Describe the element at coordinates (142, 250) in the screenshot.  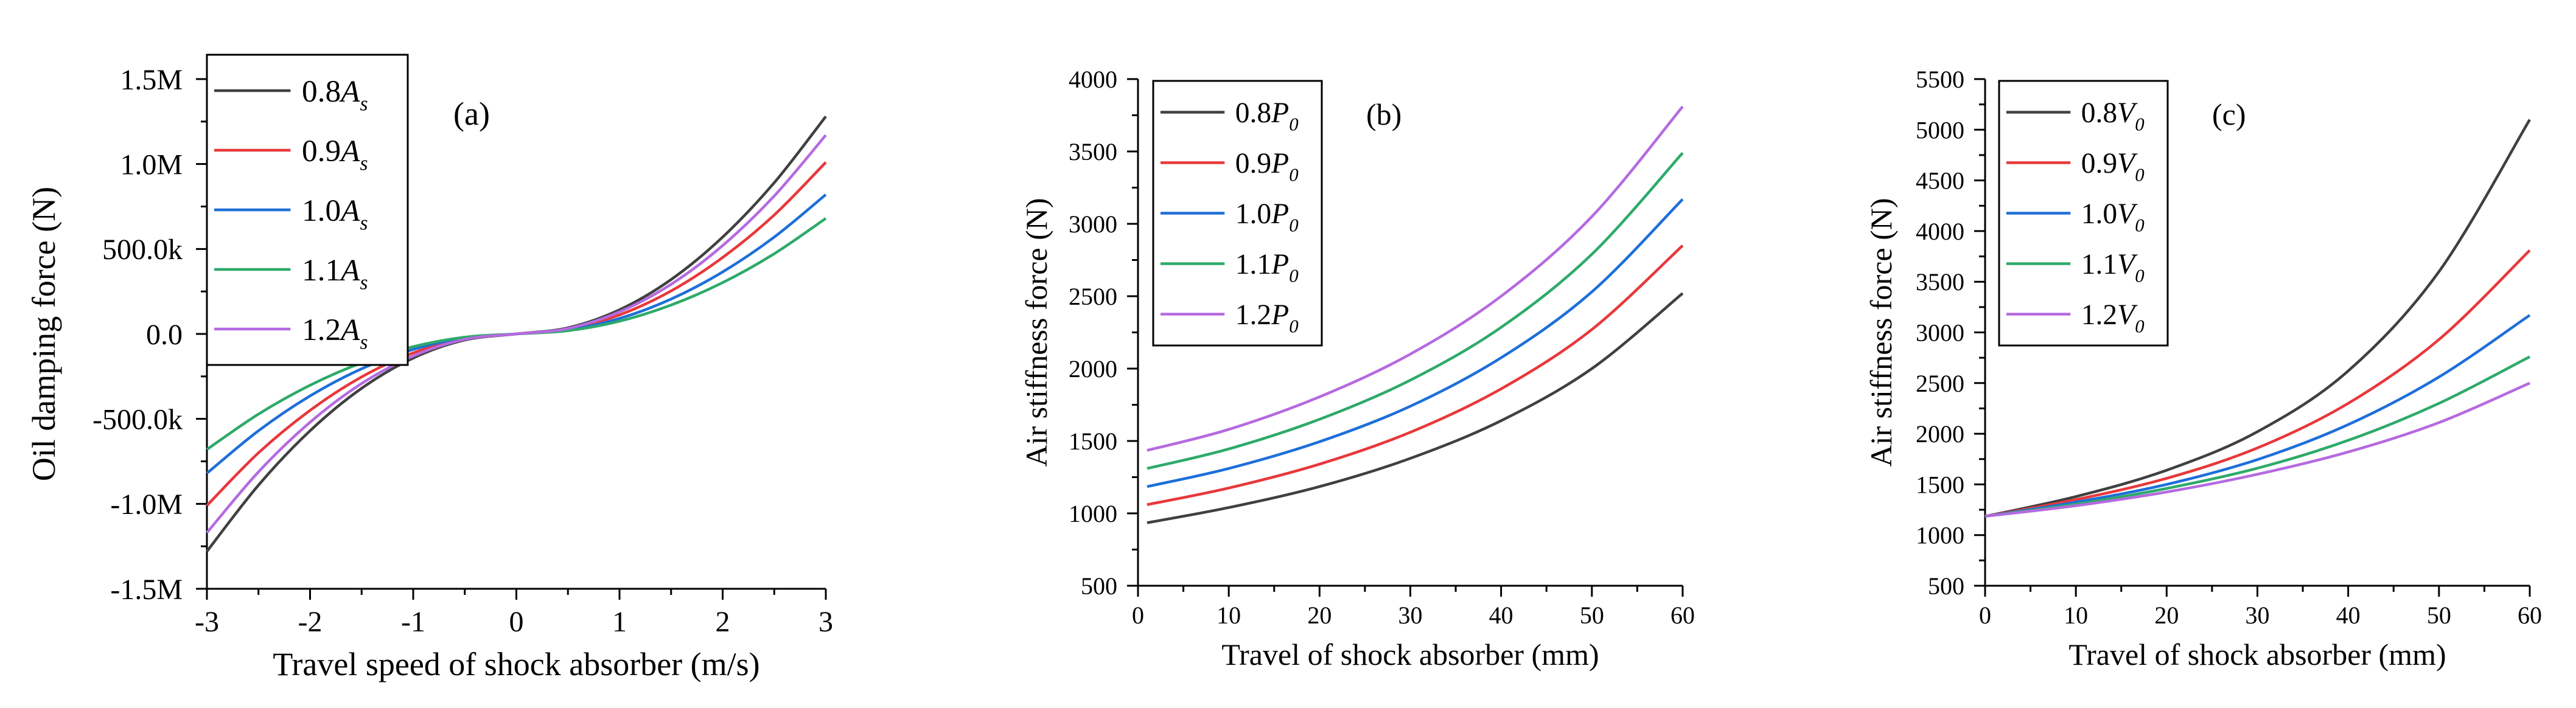
I see `y-tick-label: 500.0k` at that location.